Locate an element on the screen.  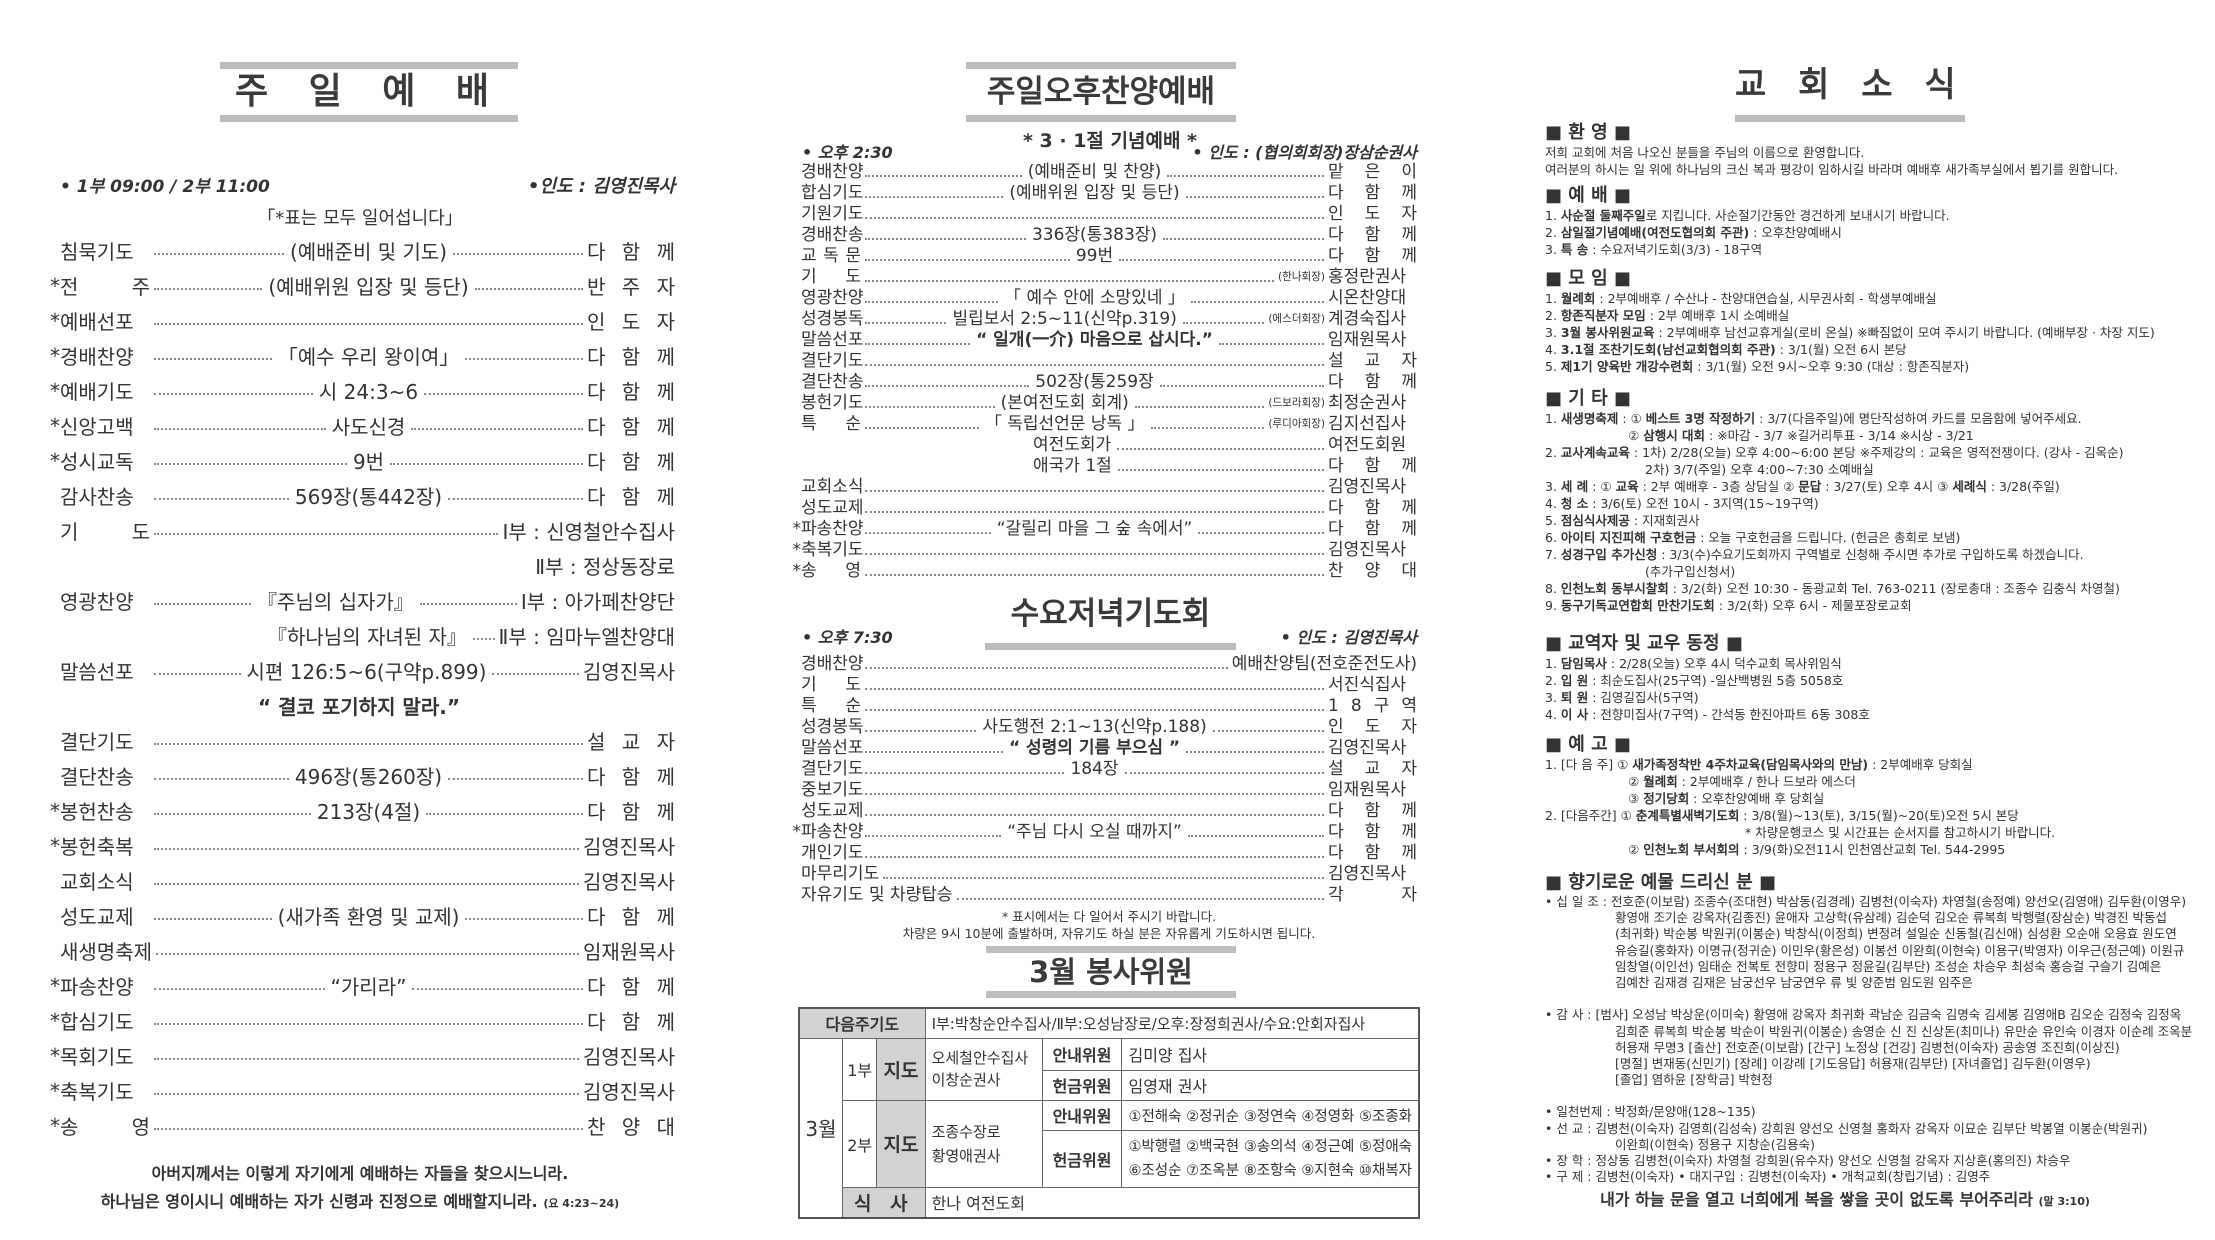
news-text: 문답 is located at coordinates (1810, 486).